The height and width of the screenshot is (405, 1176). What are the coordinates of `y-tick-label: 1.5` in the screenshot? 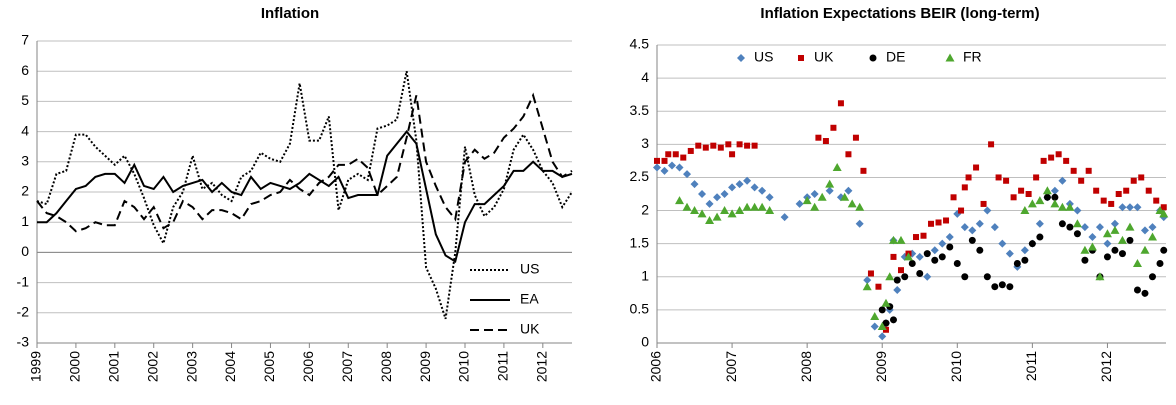 It's located at (640, 242).